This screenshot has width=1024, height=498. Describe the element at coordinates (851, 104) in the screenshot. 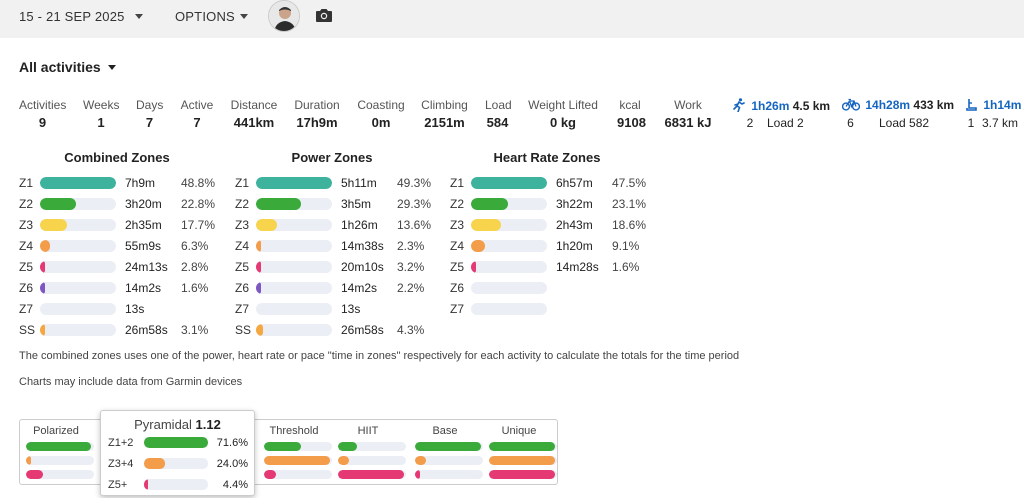

I see `bike-icon` at that location.